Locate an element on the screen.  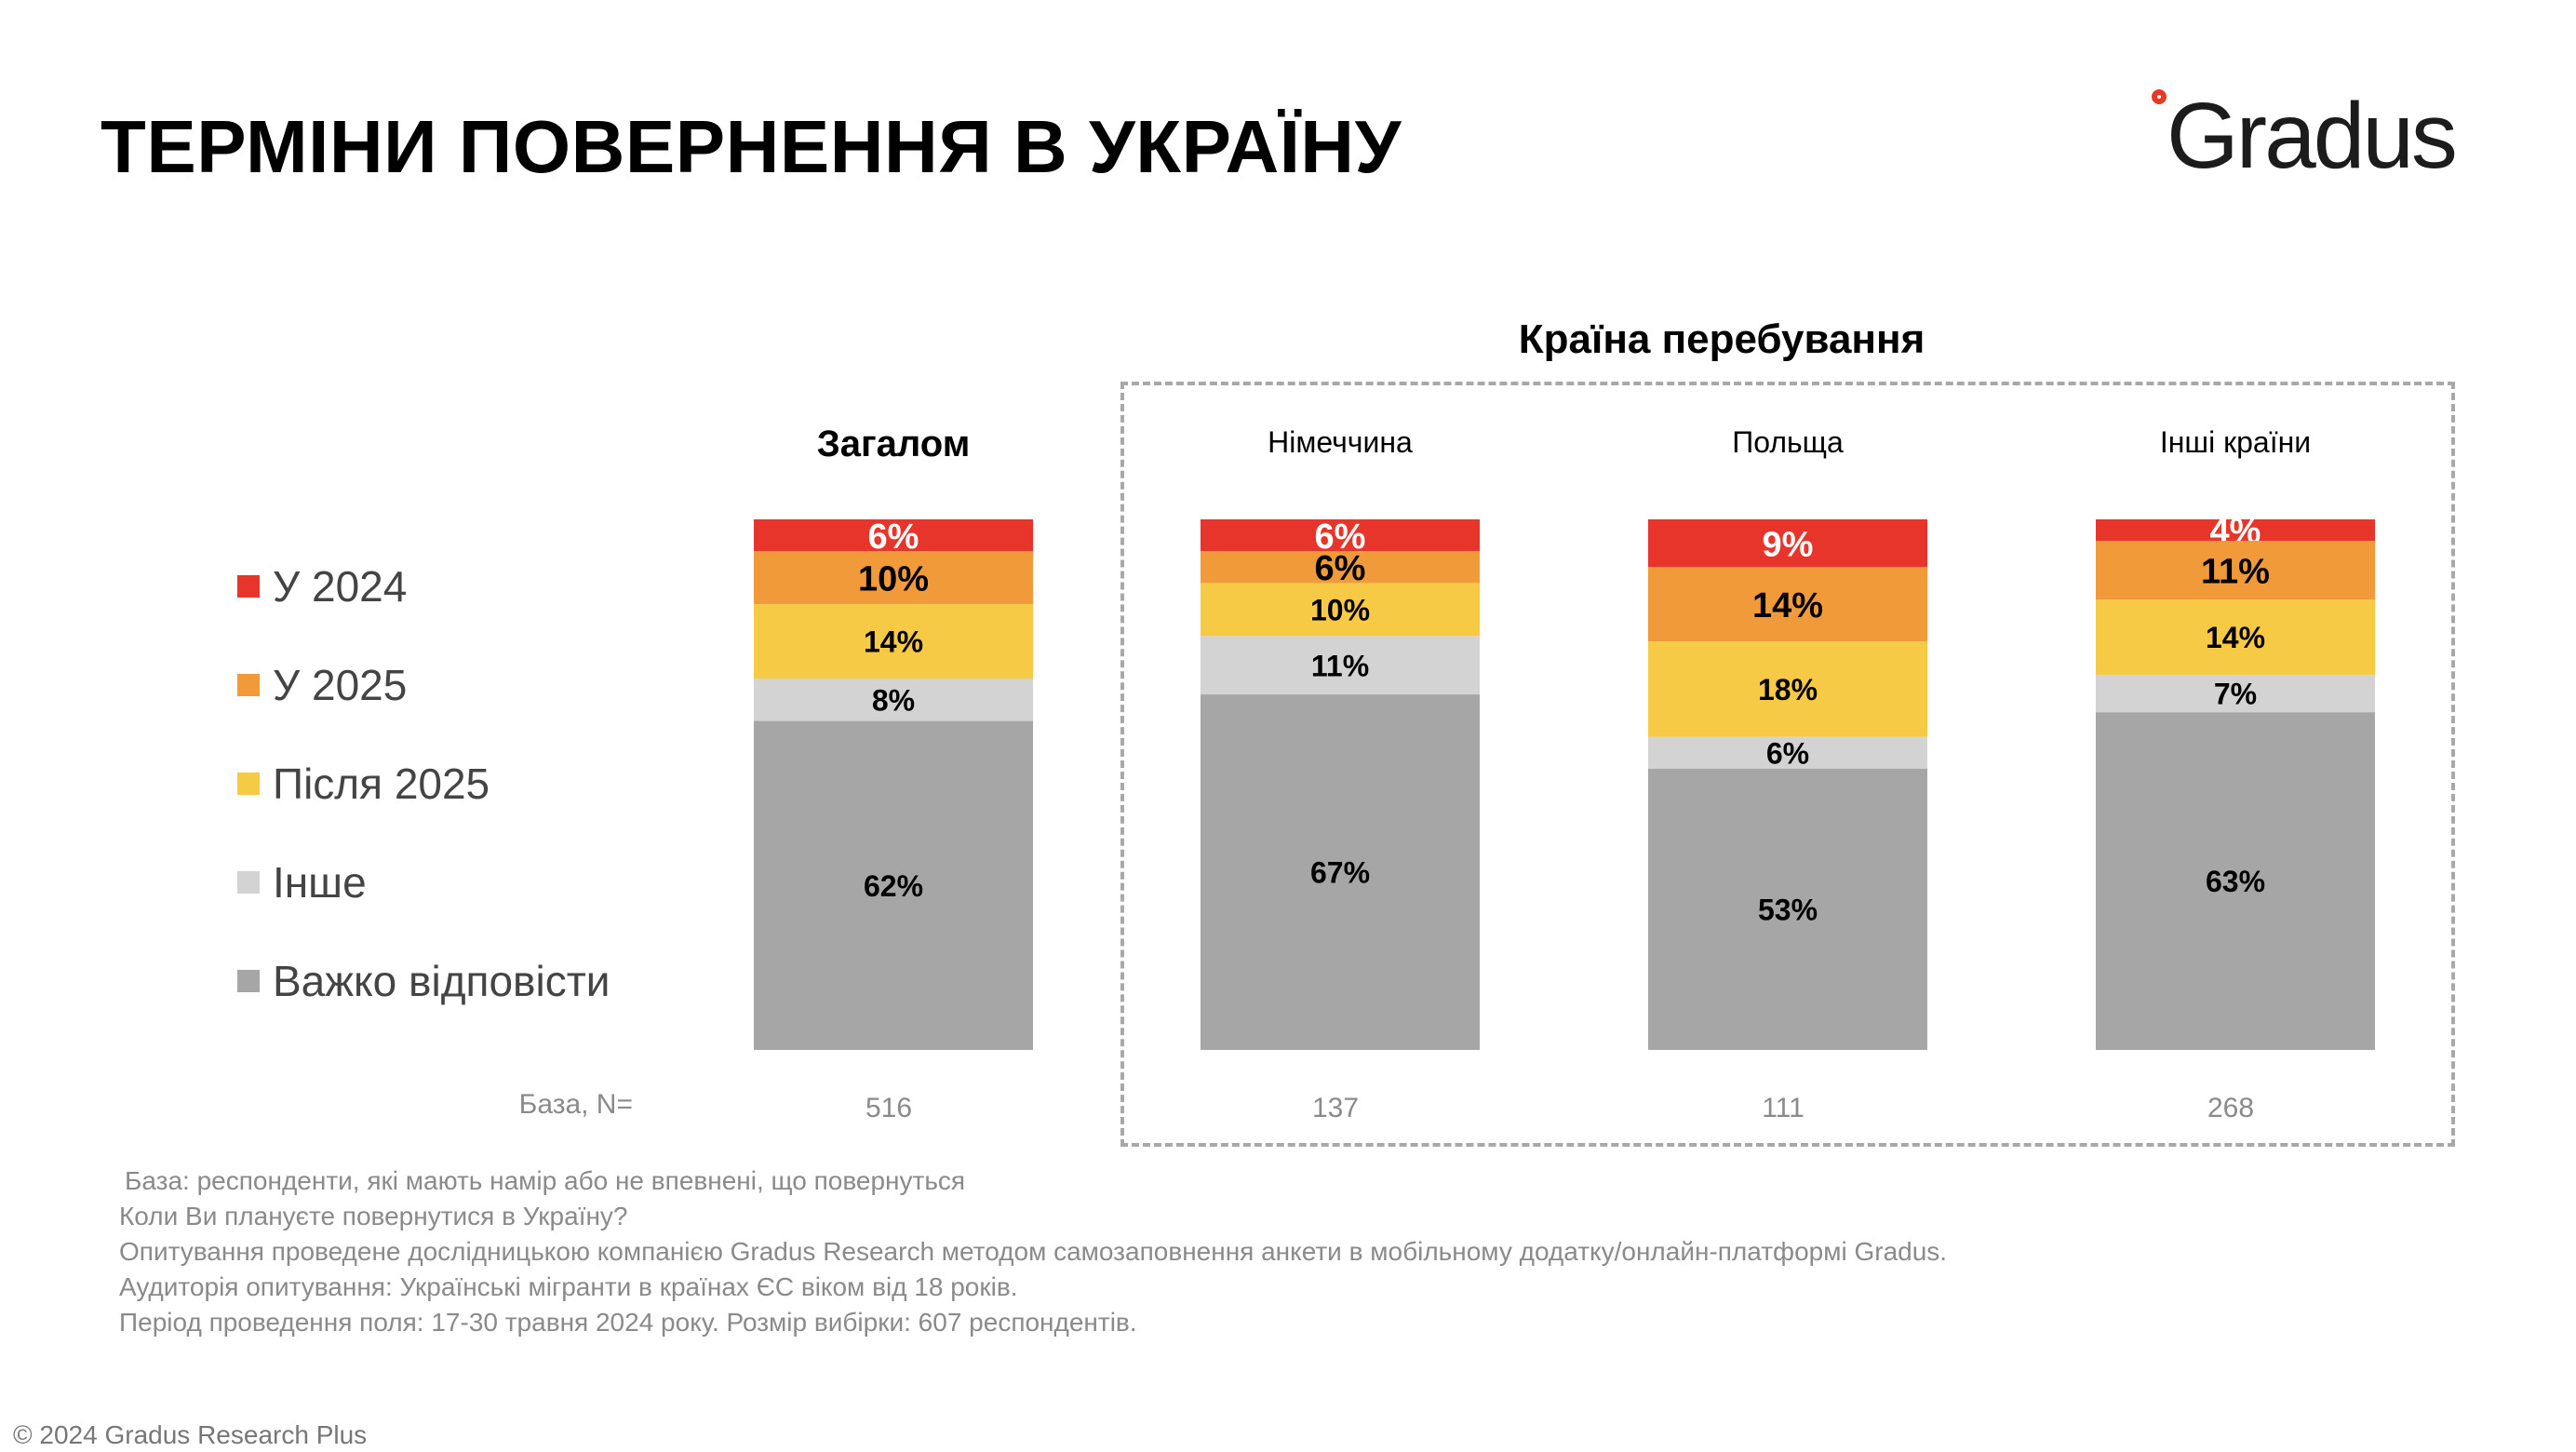
category-label: Німеччина is located at coordinates (1340, 442).